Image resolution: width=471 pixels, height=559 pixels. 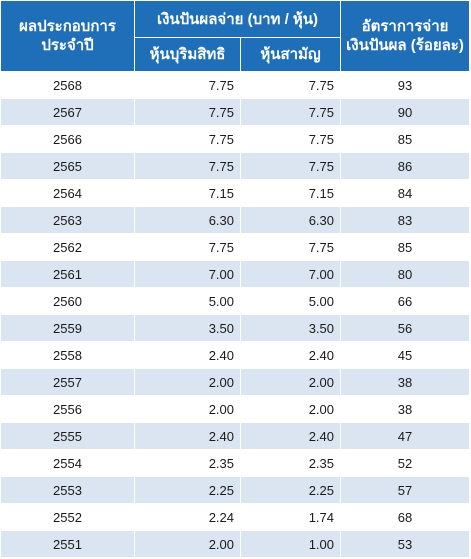 What do you see at coordinates (67, 139) in the screenshot?
I see `cell-year: 2566` at bounding box center [67, 139].